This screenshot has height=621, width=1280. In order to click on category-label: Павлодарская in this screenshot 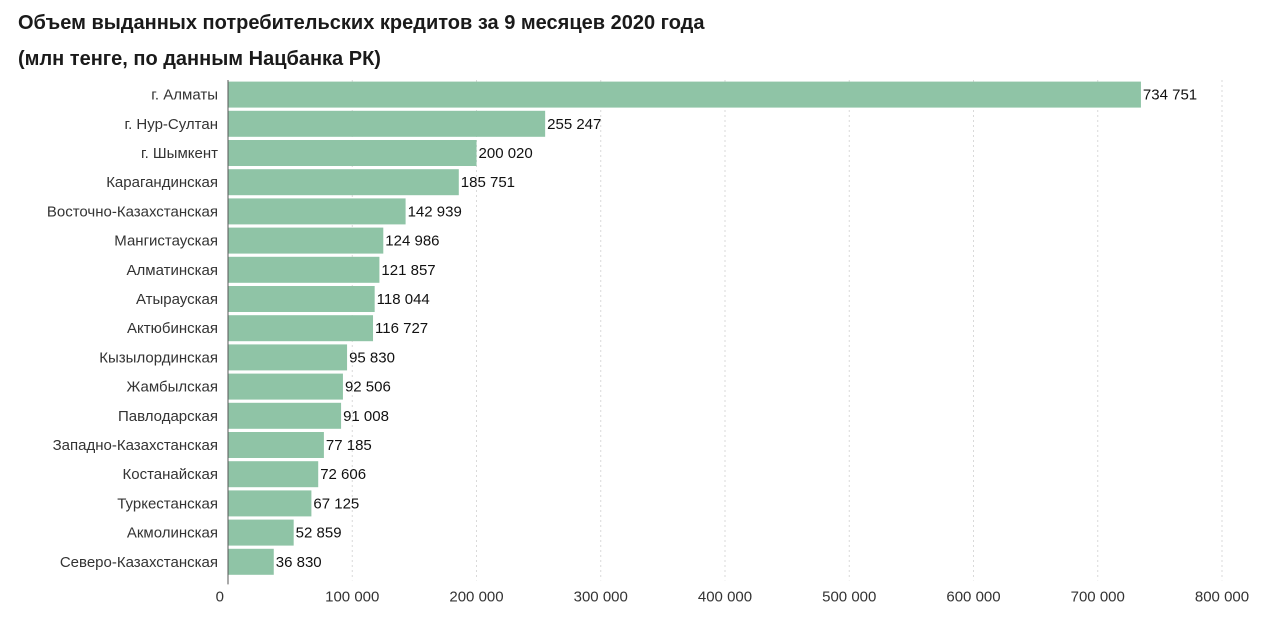, I will do `click(168, 416)`.